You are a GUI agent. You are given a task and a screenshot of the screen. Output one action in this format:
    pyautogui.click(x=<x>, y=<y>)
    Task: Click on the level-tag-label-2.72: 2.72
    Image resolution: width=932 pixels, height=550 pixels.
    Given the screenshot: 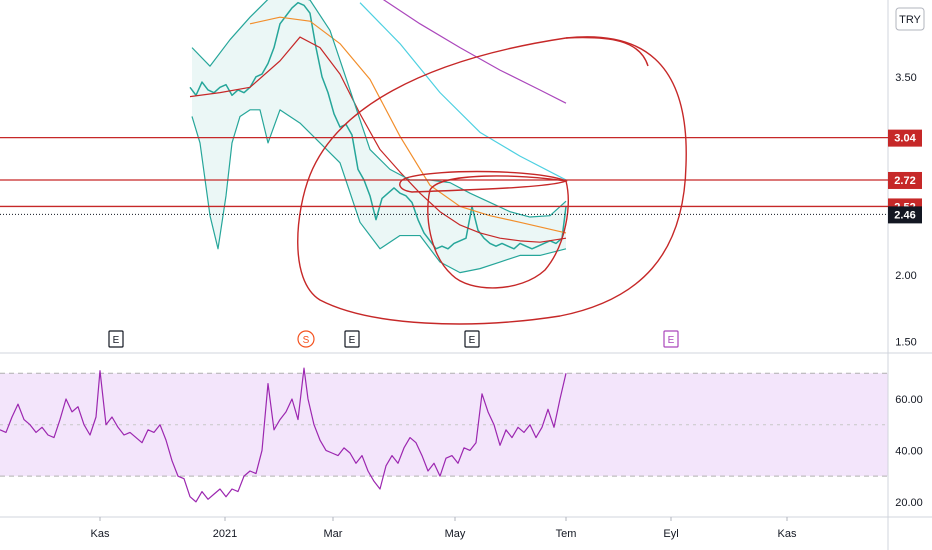 What is the action you would take?
    pyautogui.click(x=904, y=181)
    